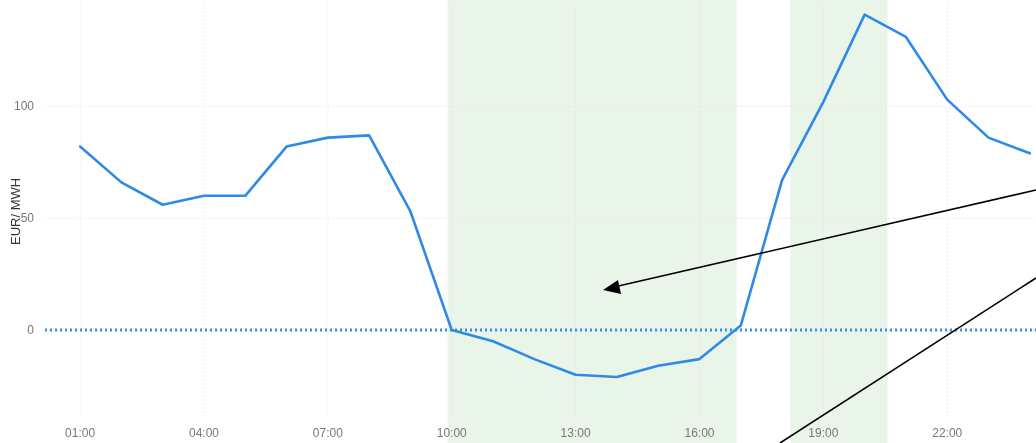  Describe the element at coordinates (575, 433) in the screenshot. I see `x-tick-label: 13:00` at that location.